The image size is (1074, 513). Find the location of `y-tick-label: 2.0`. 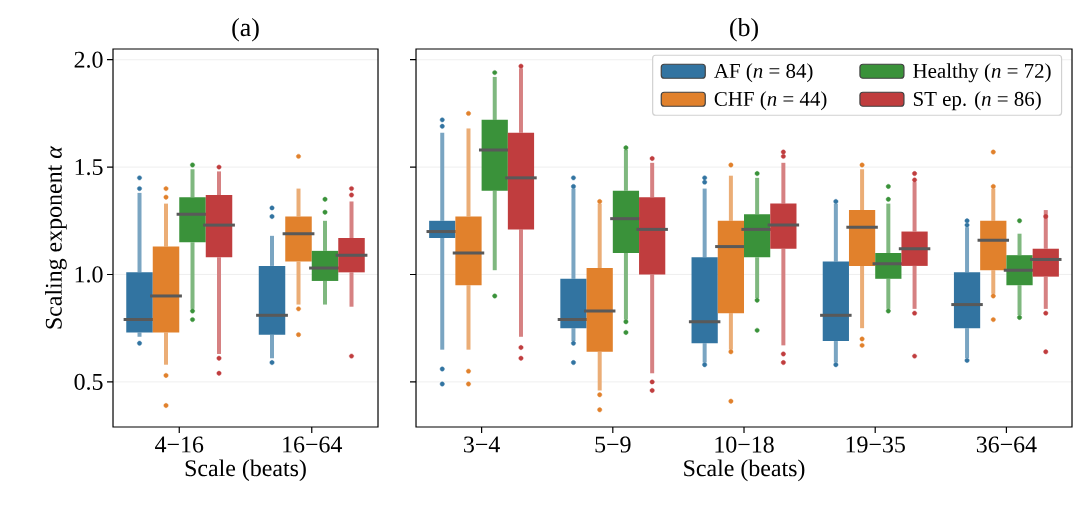

y-tick-label: 2.0 is located at coordinates (88, 59).